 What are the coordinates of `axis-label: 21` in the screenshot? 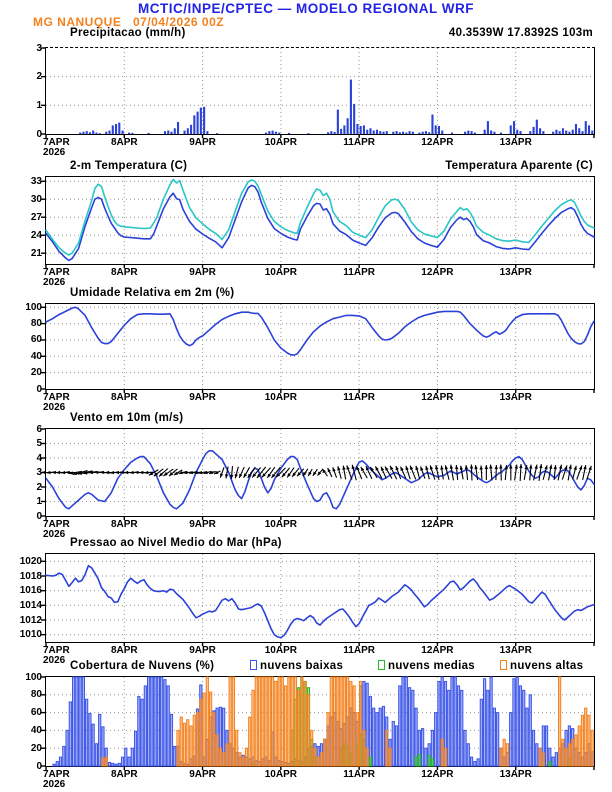 It's located at (36, 253).